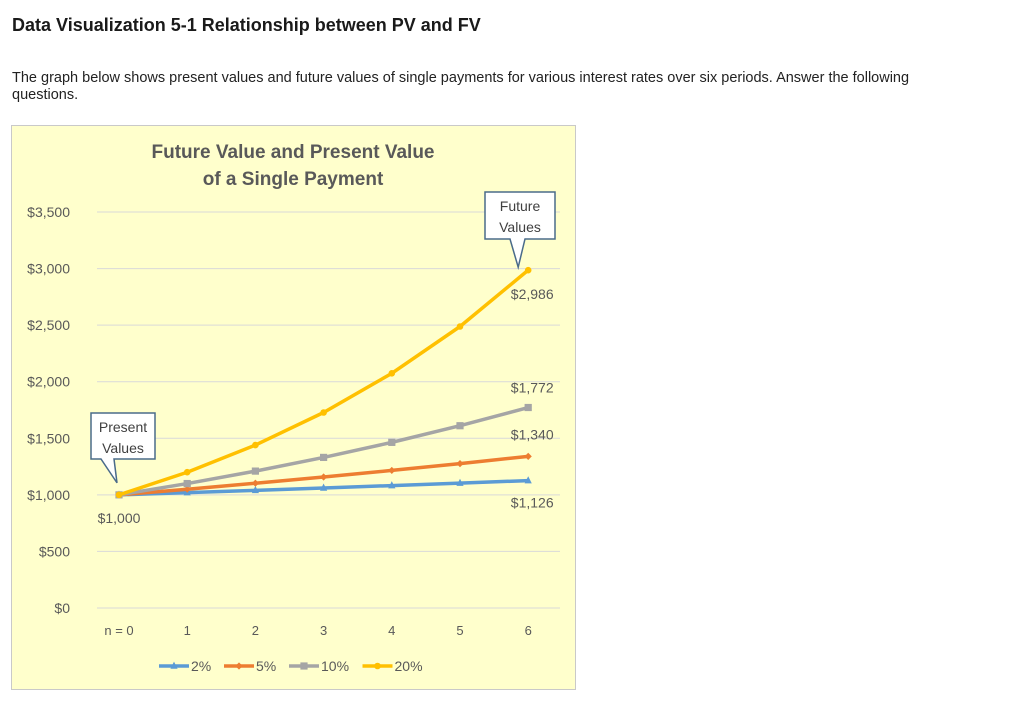  What do you see at coordinates (54, 551) in the screenshot?
I see `y-tick-label: $500` at bounding box center [54, 551].